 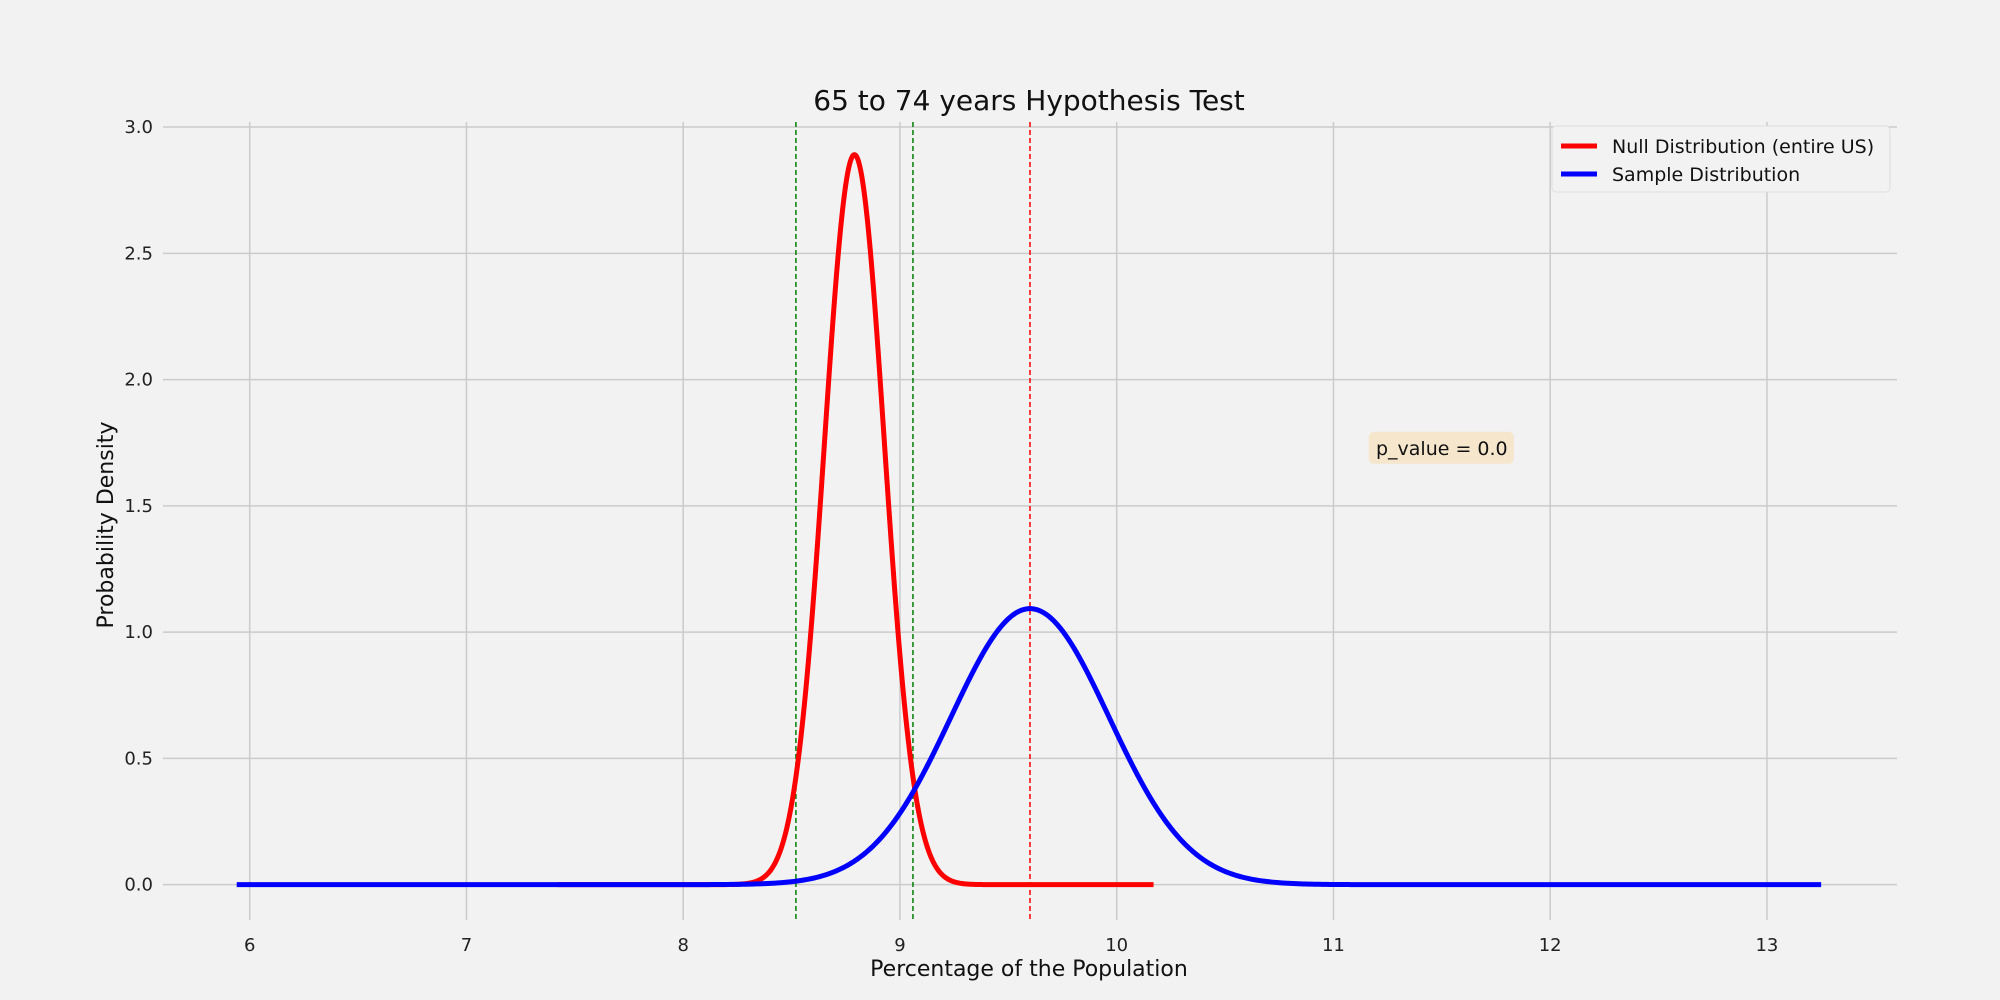 I want to click on y-tick-label: 1.0, so click(x=138, y=632).